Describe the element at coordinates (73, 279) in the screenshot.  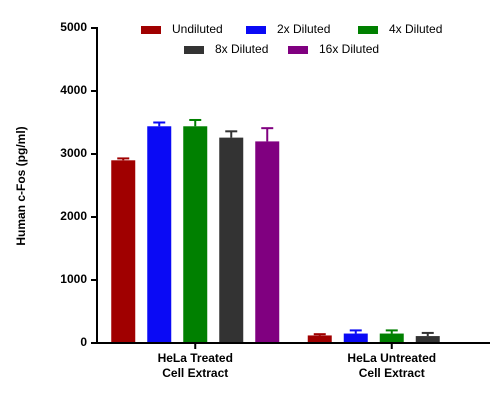
I see `y-tick-label: 1000` at that location.